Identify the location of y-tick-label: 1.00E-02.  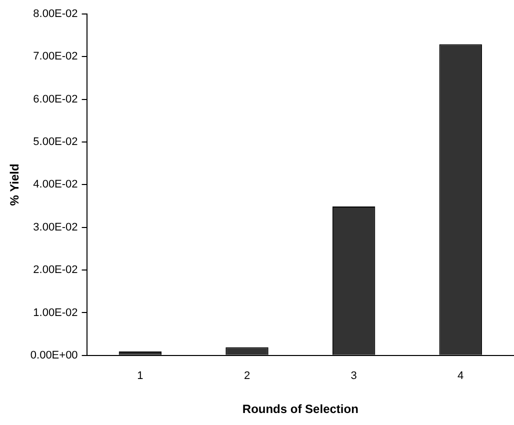
(55, 312).